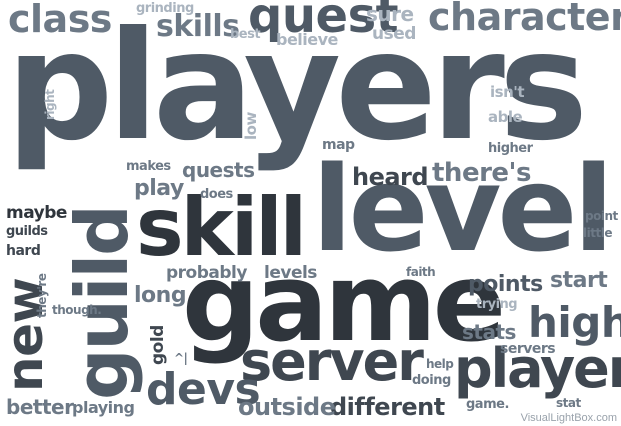 This screenshot has width=621, height=426. I want to click on word-low: low, so click(251, 126).